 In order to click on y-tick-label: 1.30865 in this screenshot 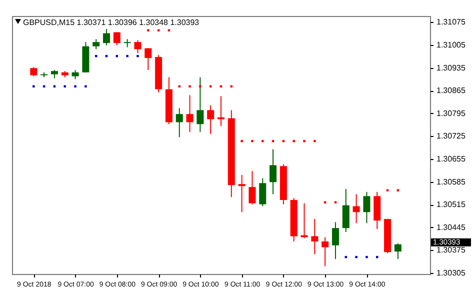, I will do `click(451, 91)`.